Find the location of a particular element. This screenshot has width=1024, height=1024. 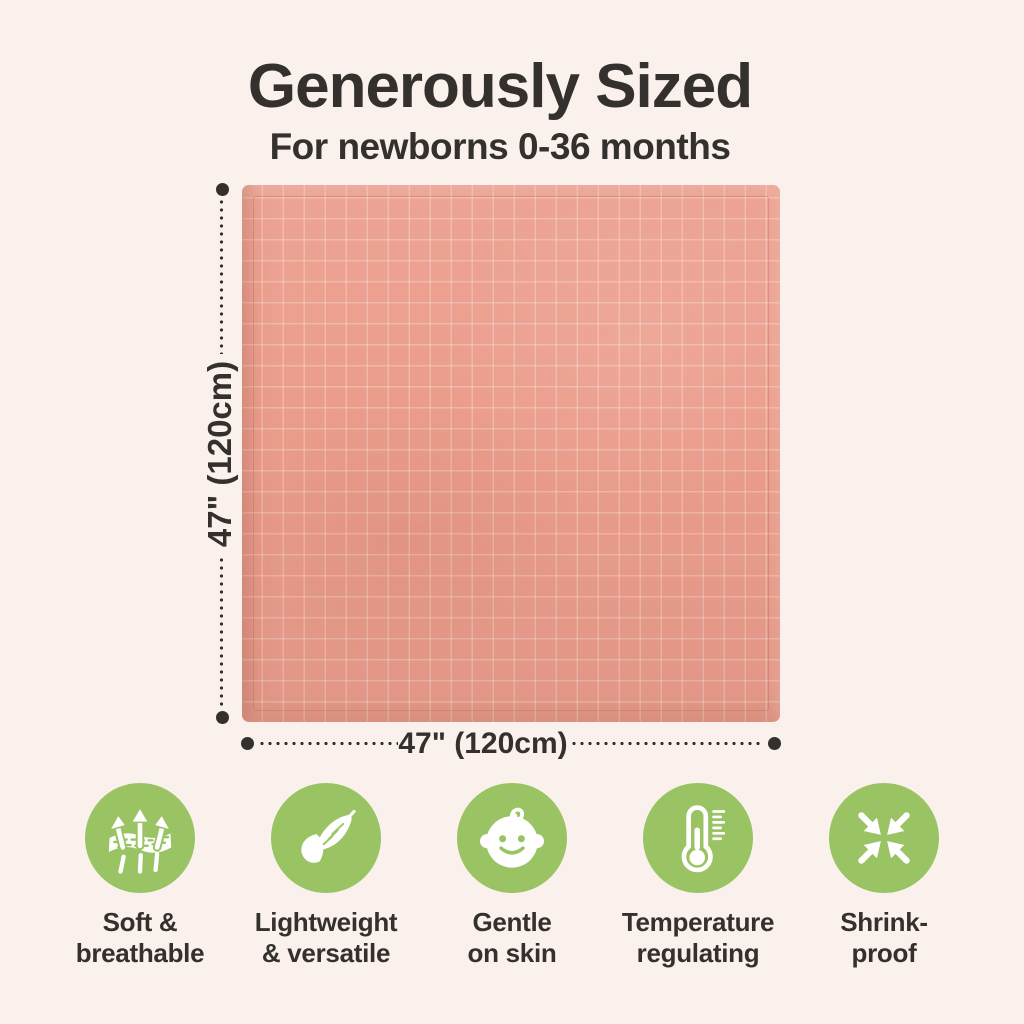

feature-label-line2: proof is located at coordinates (884, 952).